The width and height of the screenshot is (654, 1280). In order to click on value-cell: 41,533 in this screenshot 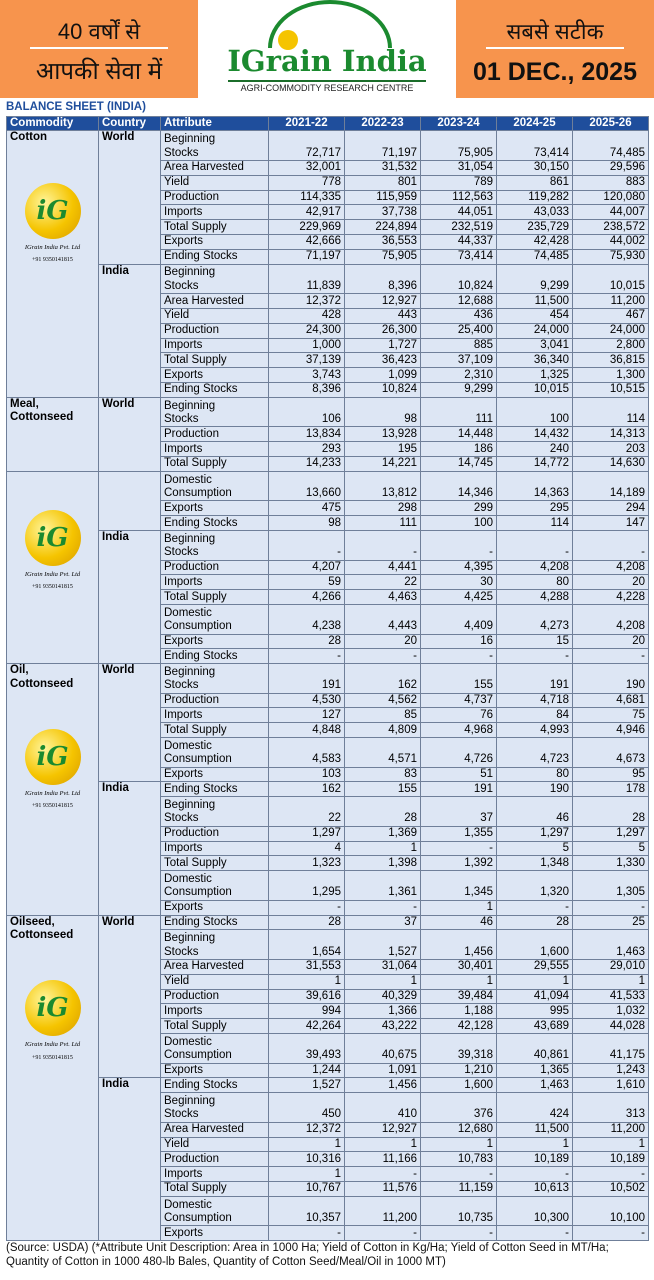, I will do `click(610, 996)`.